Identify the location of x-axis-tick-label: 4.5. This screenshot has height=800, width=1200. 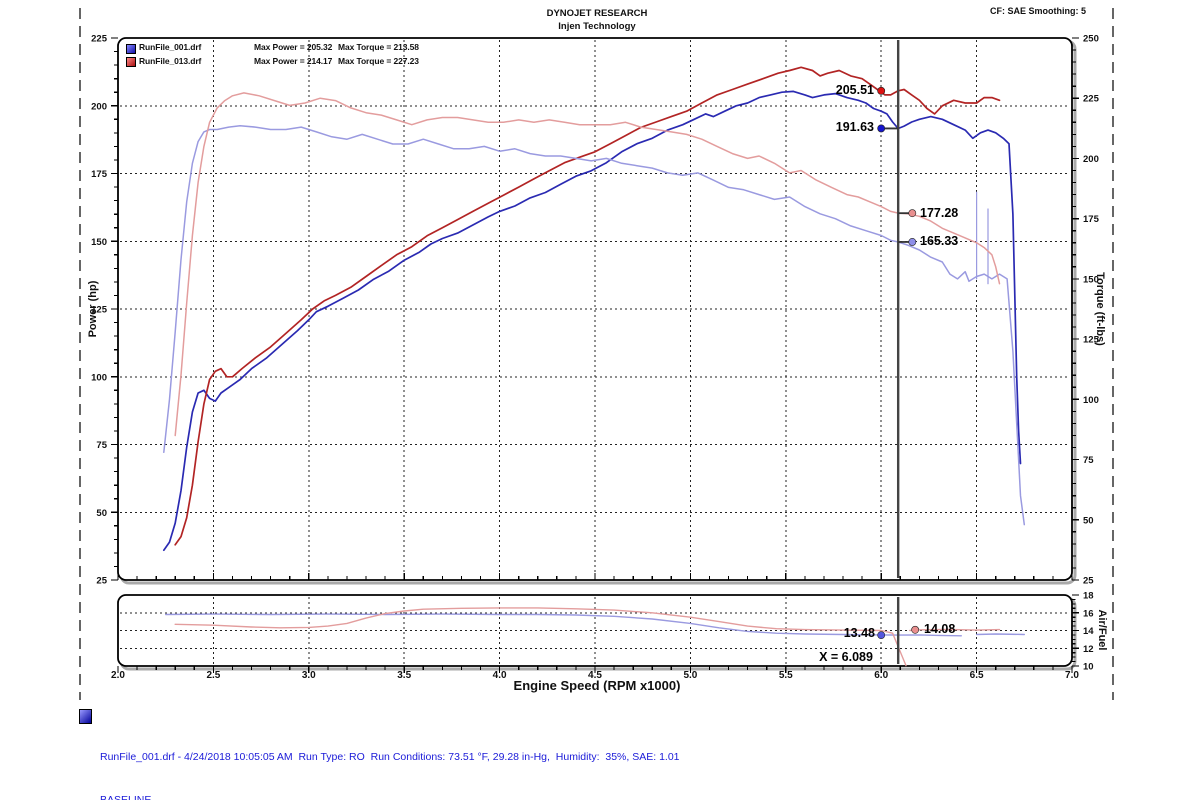
(595, 675).